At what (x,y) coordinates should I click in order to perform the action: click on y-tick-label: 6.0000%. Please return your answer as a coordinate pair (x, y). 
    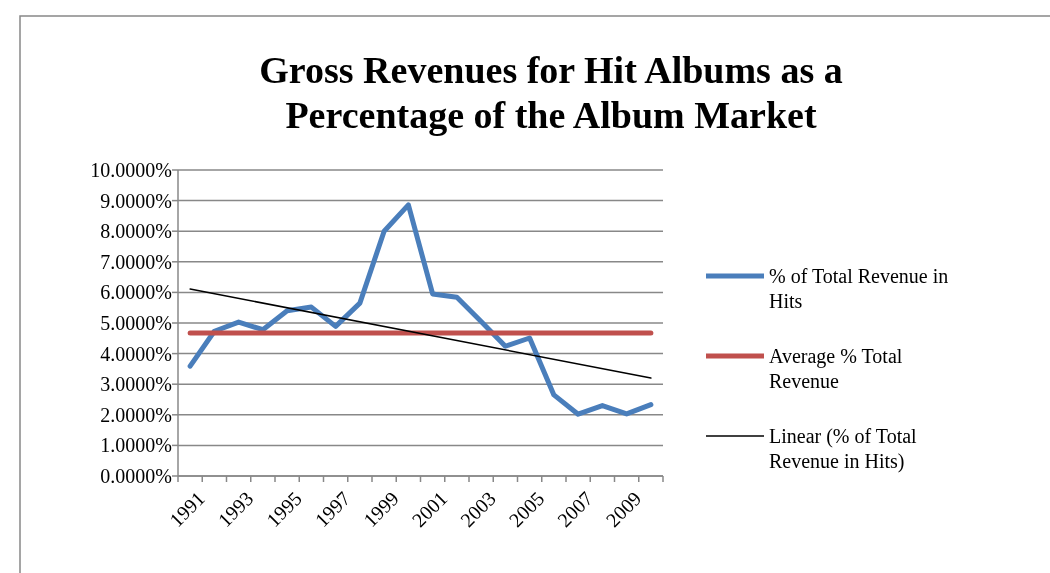
    Looking at the image, I should click on (136, 292).